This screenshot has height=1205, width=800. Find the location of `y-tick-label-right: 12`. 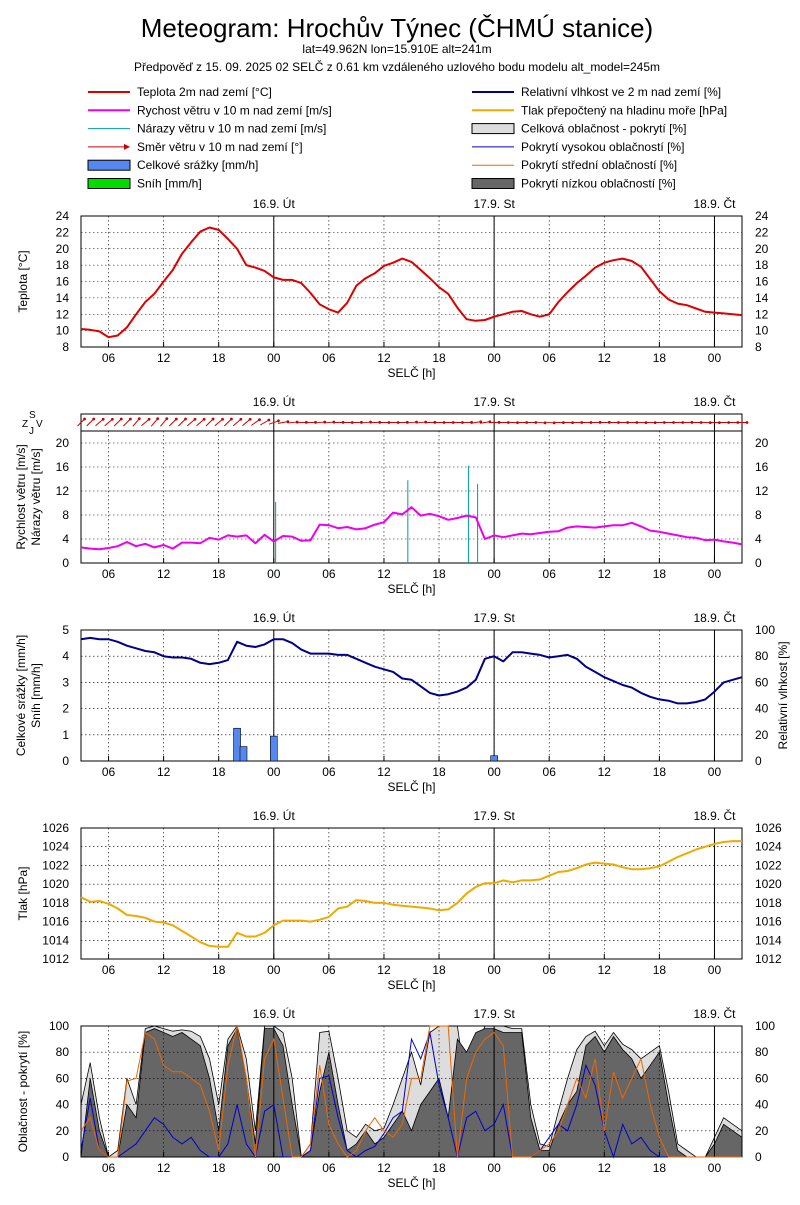

y-tick-label-right: 12 is located at coordinates (762, 491).